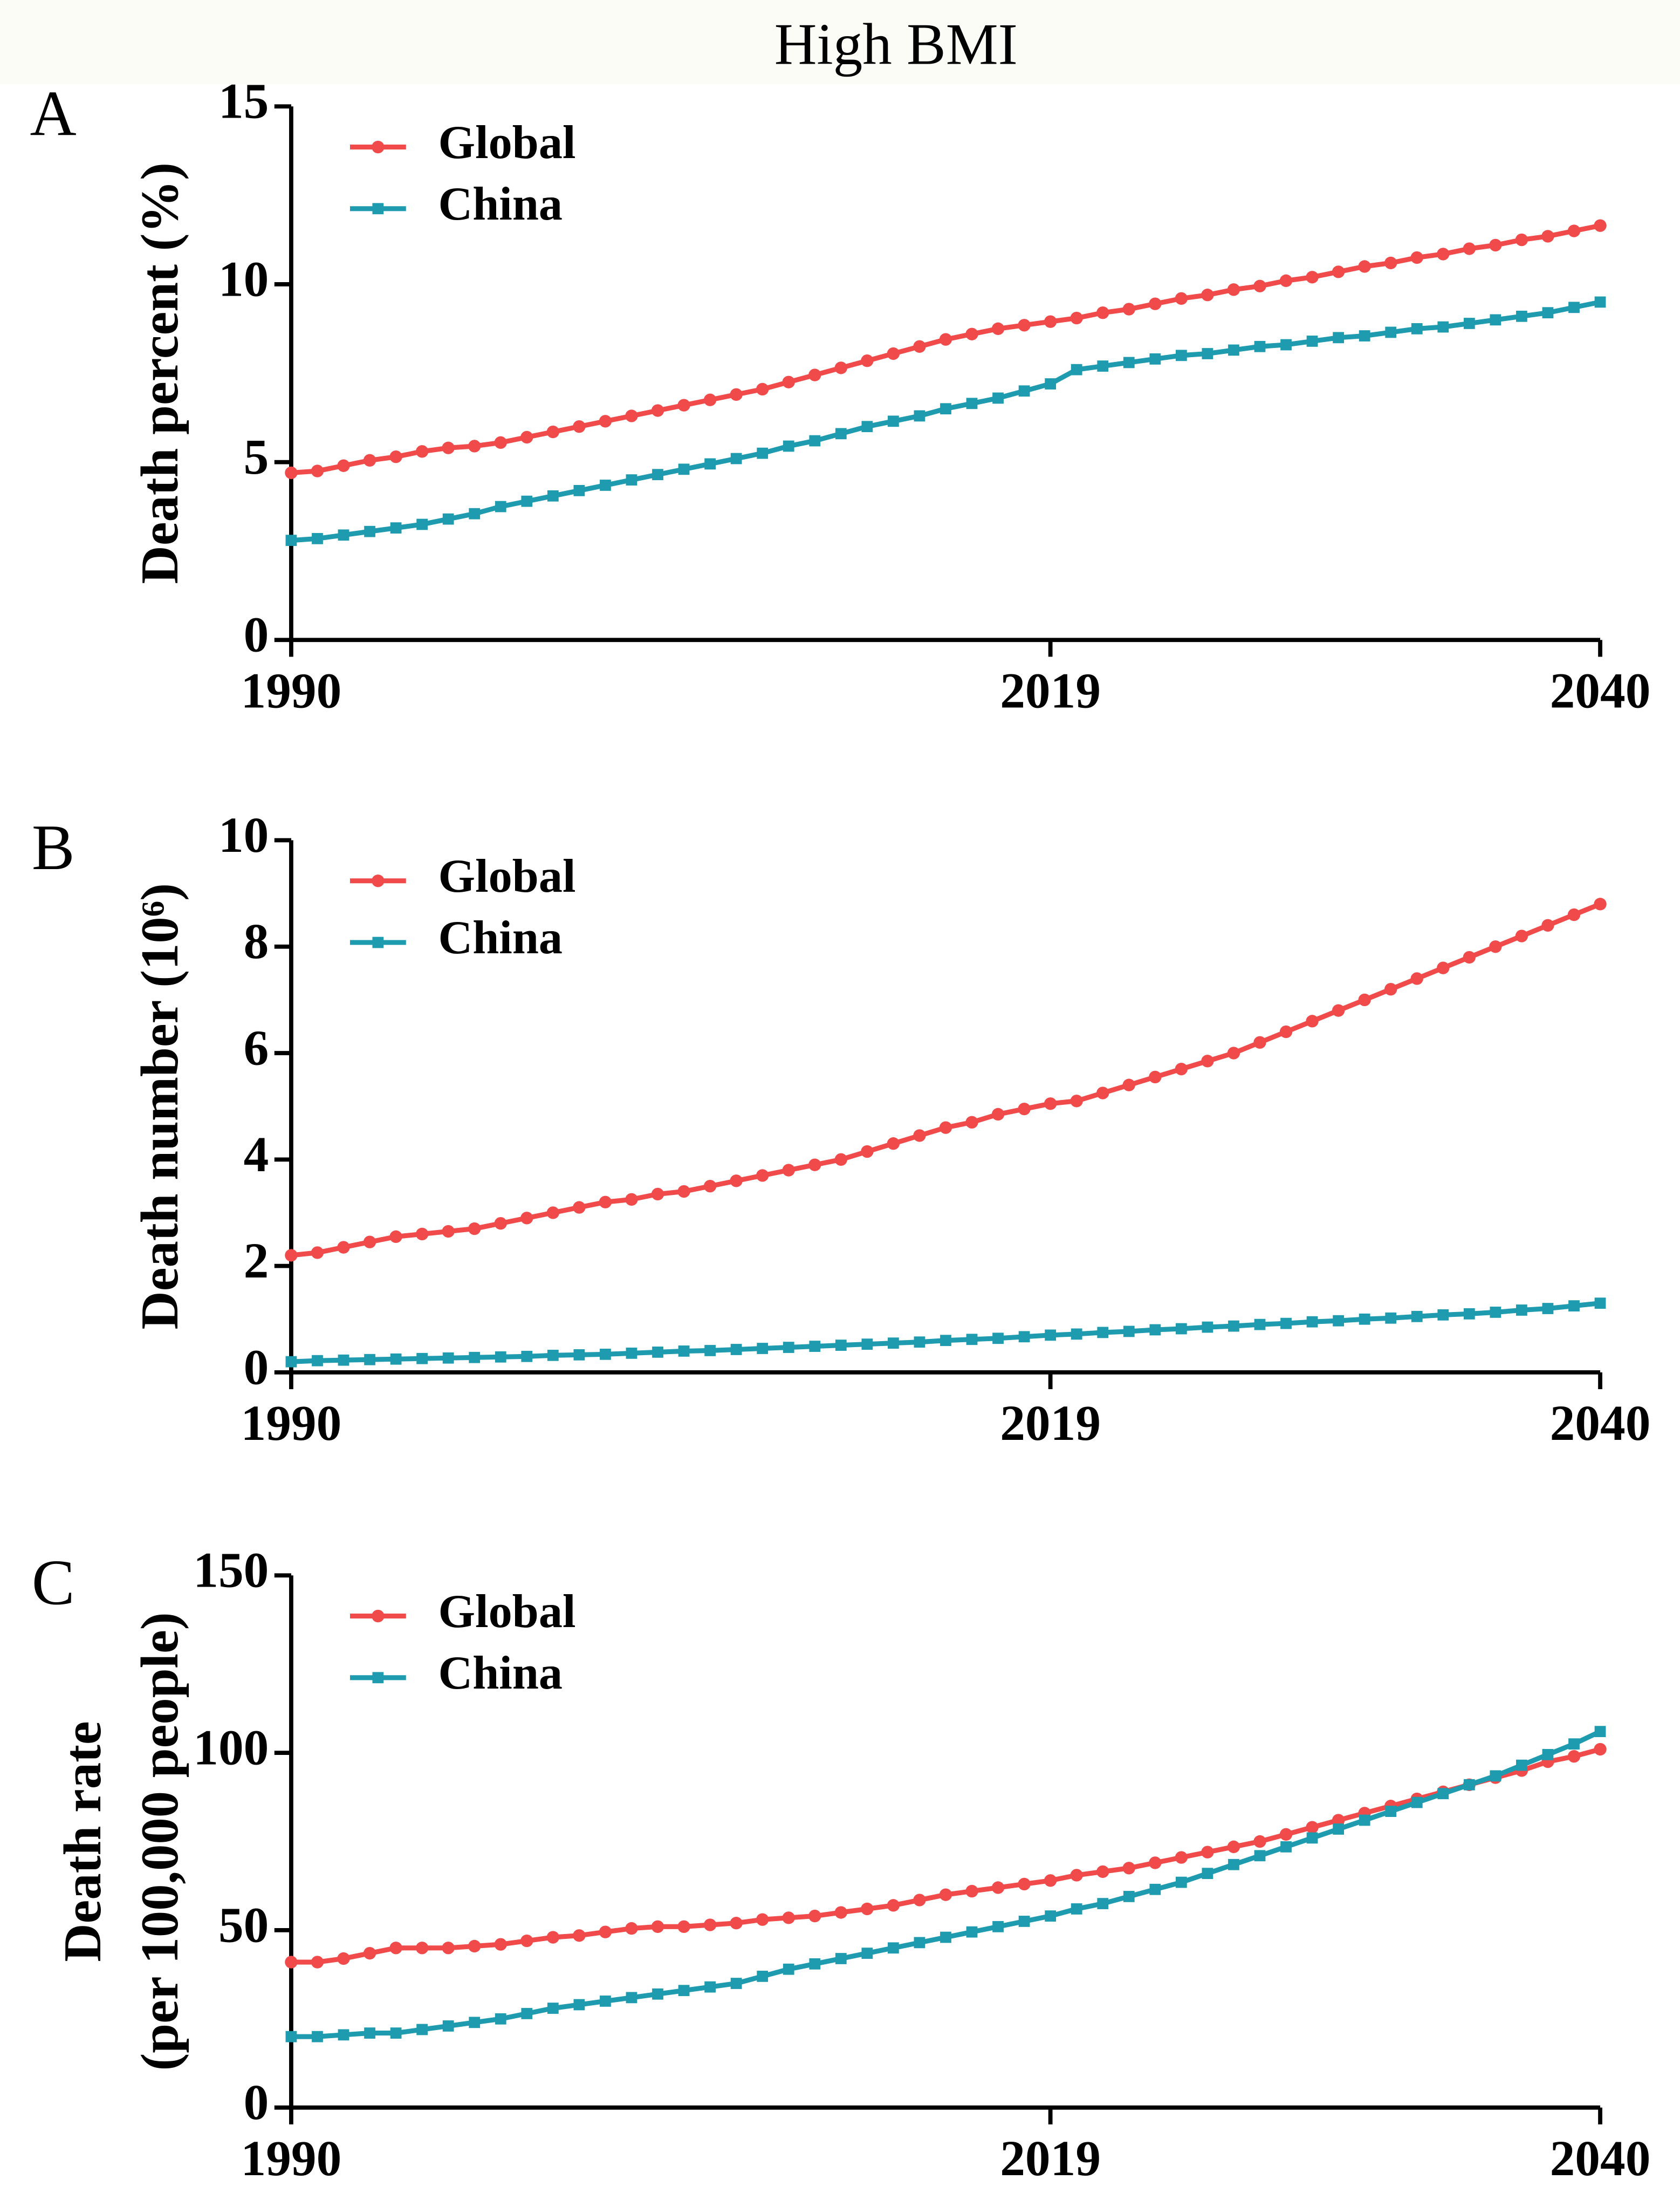 This screenshot has height=2207, width=1680. What do you see at coordinates (243, 102) in the screenshot?
I see `y-tick-label: 15` at bounding box center [243, 102].